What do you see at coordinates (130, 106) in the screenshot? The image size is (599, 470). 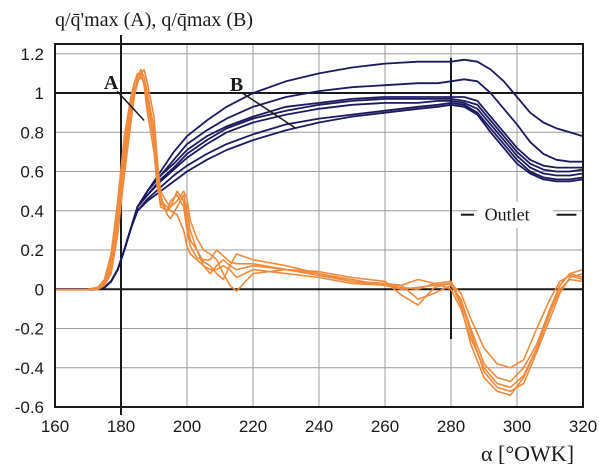 I see `annotation-a-pointer` at bounding box center [130, 106].